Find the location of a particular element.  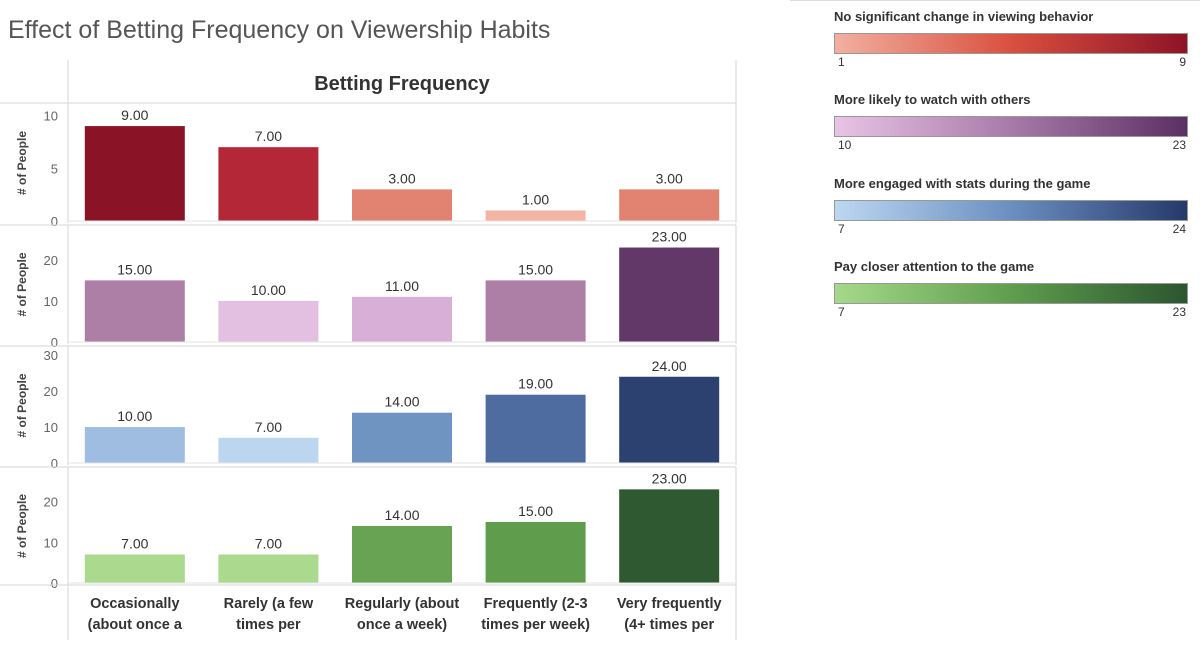

x-tick-label: Rarely (a few is located at coordinates (269, 604).